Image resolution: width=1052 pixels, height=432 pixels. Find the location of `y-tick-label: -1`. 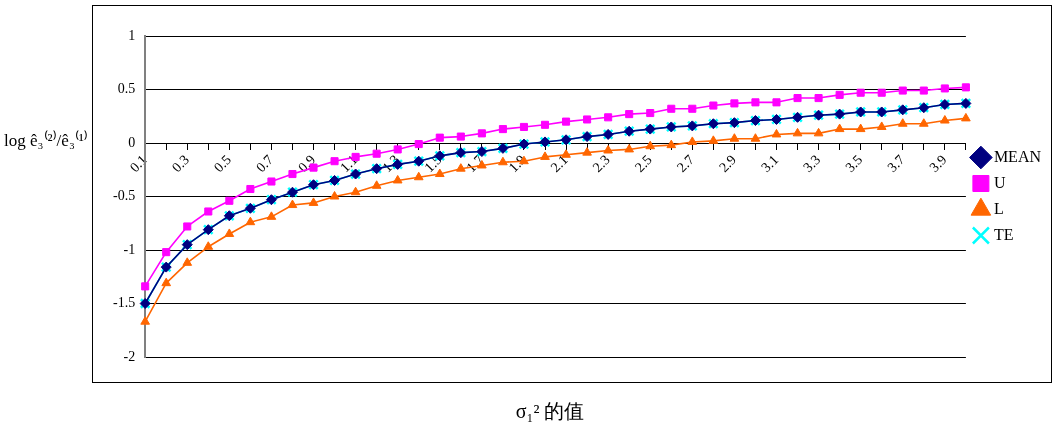

y-tick-label: -1 is located at coordinates (129, 249).